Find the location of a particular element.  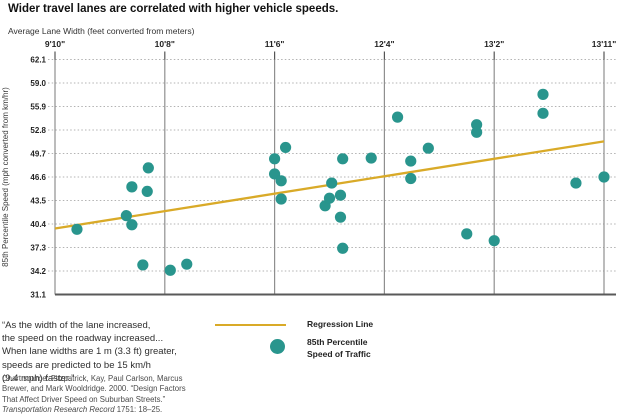

x-tick-label: 13'11" is located at coordinates (604, 44).